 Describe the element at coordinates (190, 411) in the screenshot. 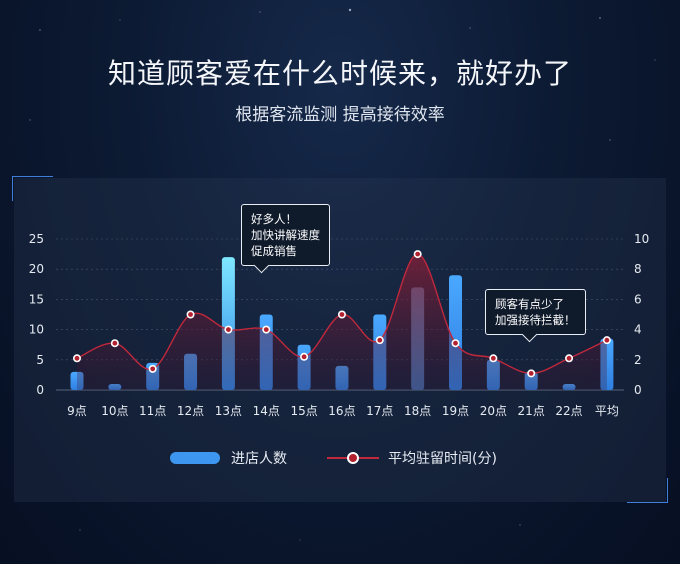

I see `x-tick-label: 12点` at that location.